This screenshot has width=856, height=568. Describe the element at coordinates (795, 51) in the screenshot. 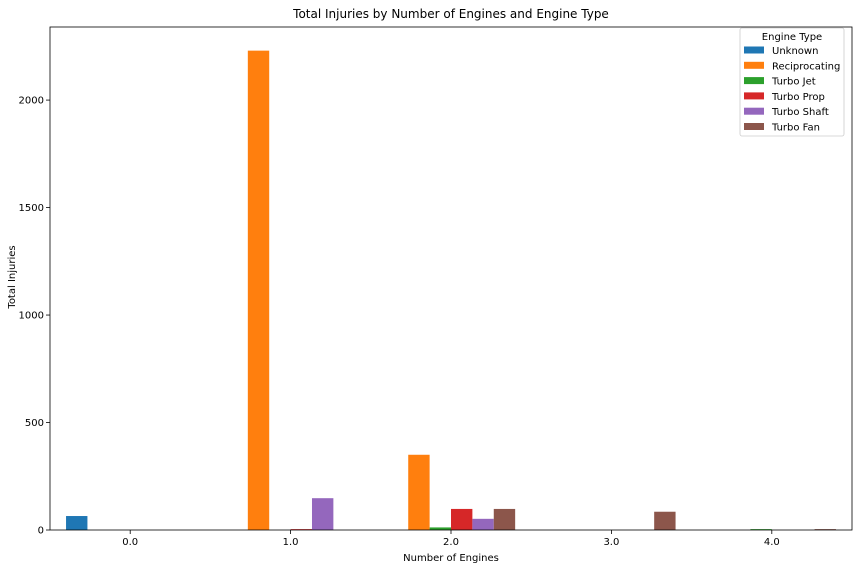

I see `legend-label: Unknown` at that location.